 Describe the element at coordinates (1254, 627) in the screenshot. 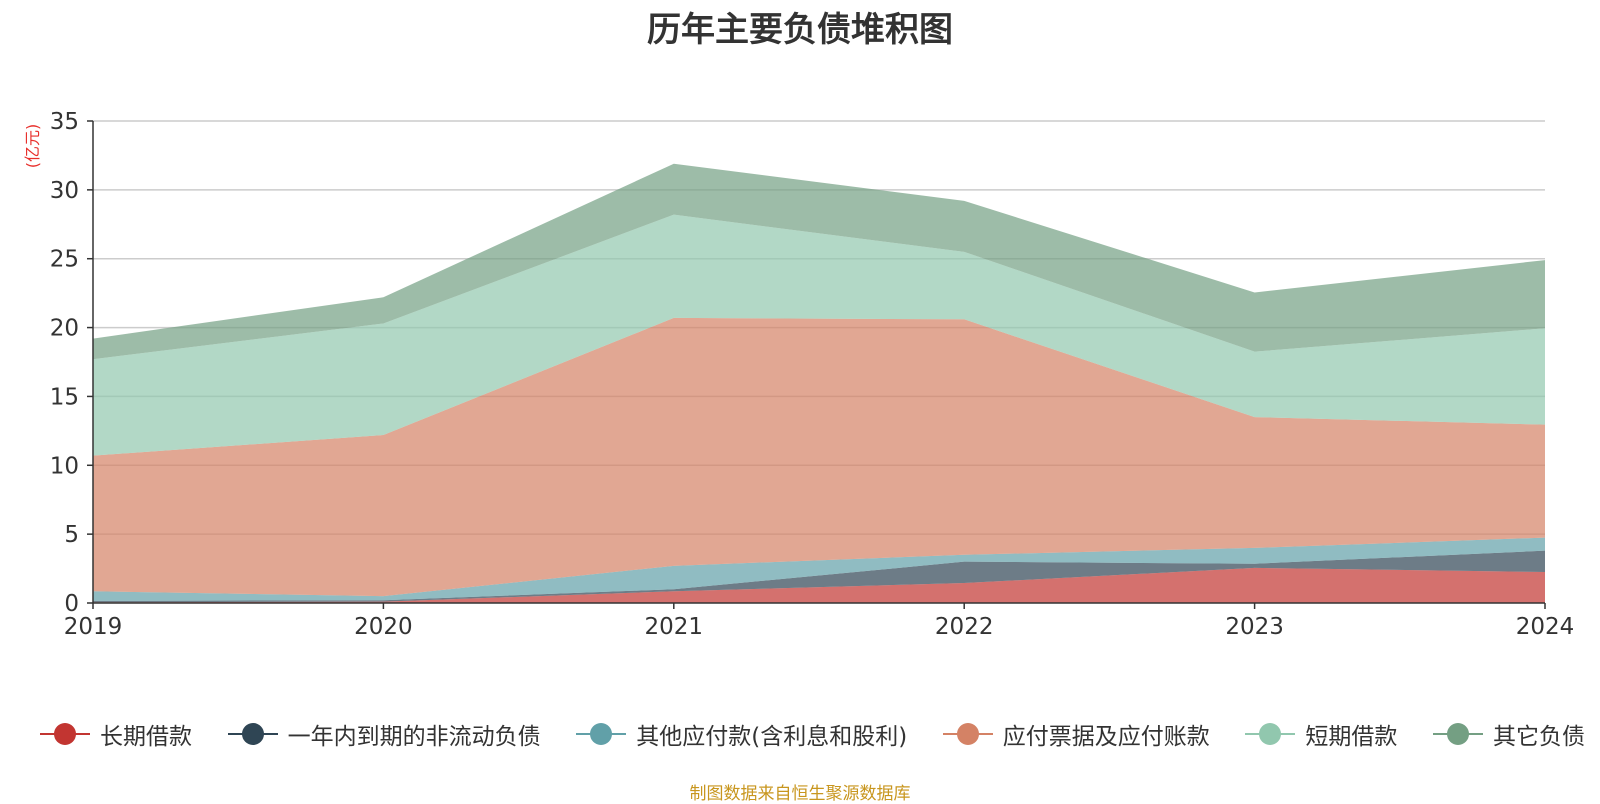

I see `x-tick-label-4: 2023` at that location.